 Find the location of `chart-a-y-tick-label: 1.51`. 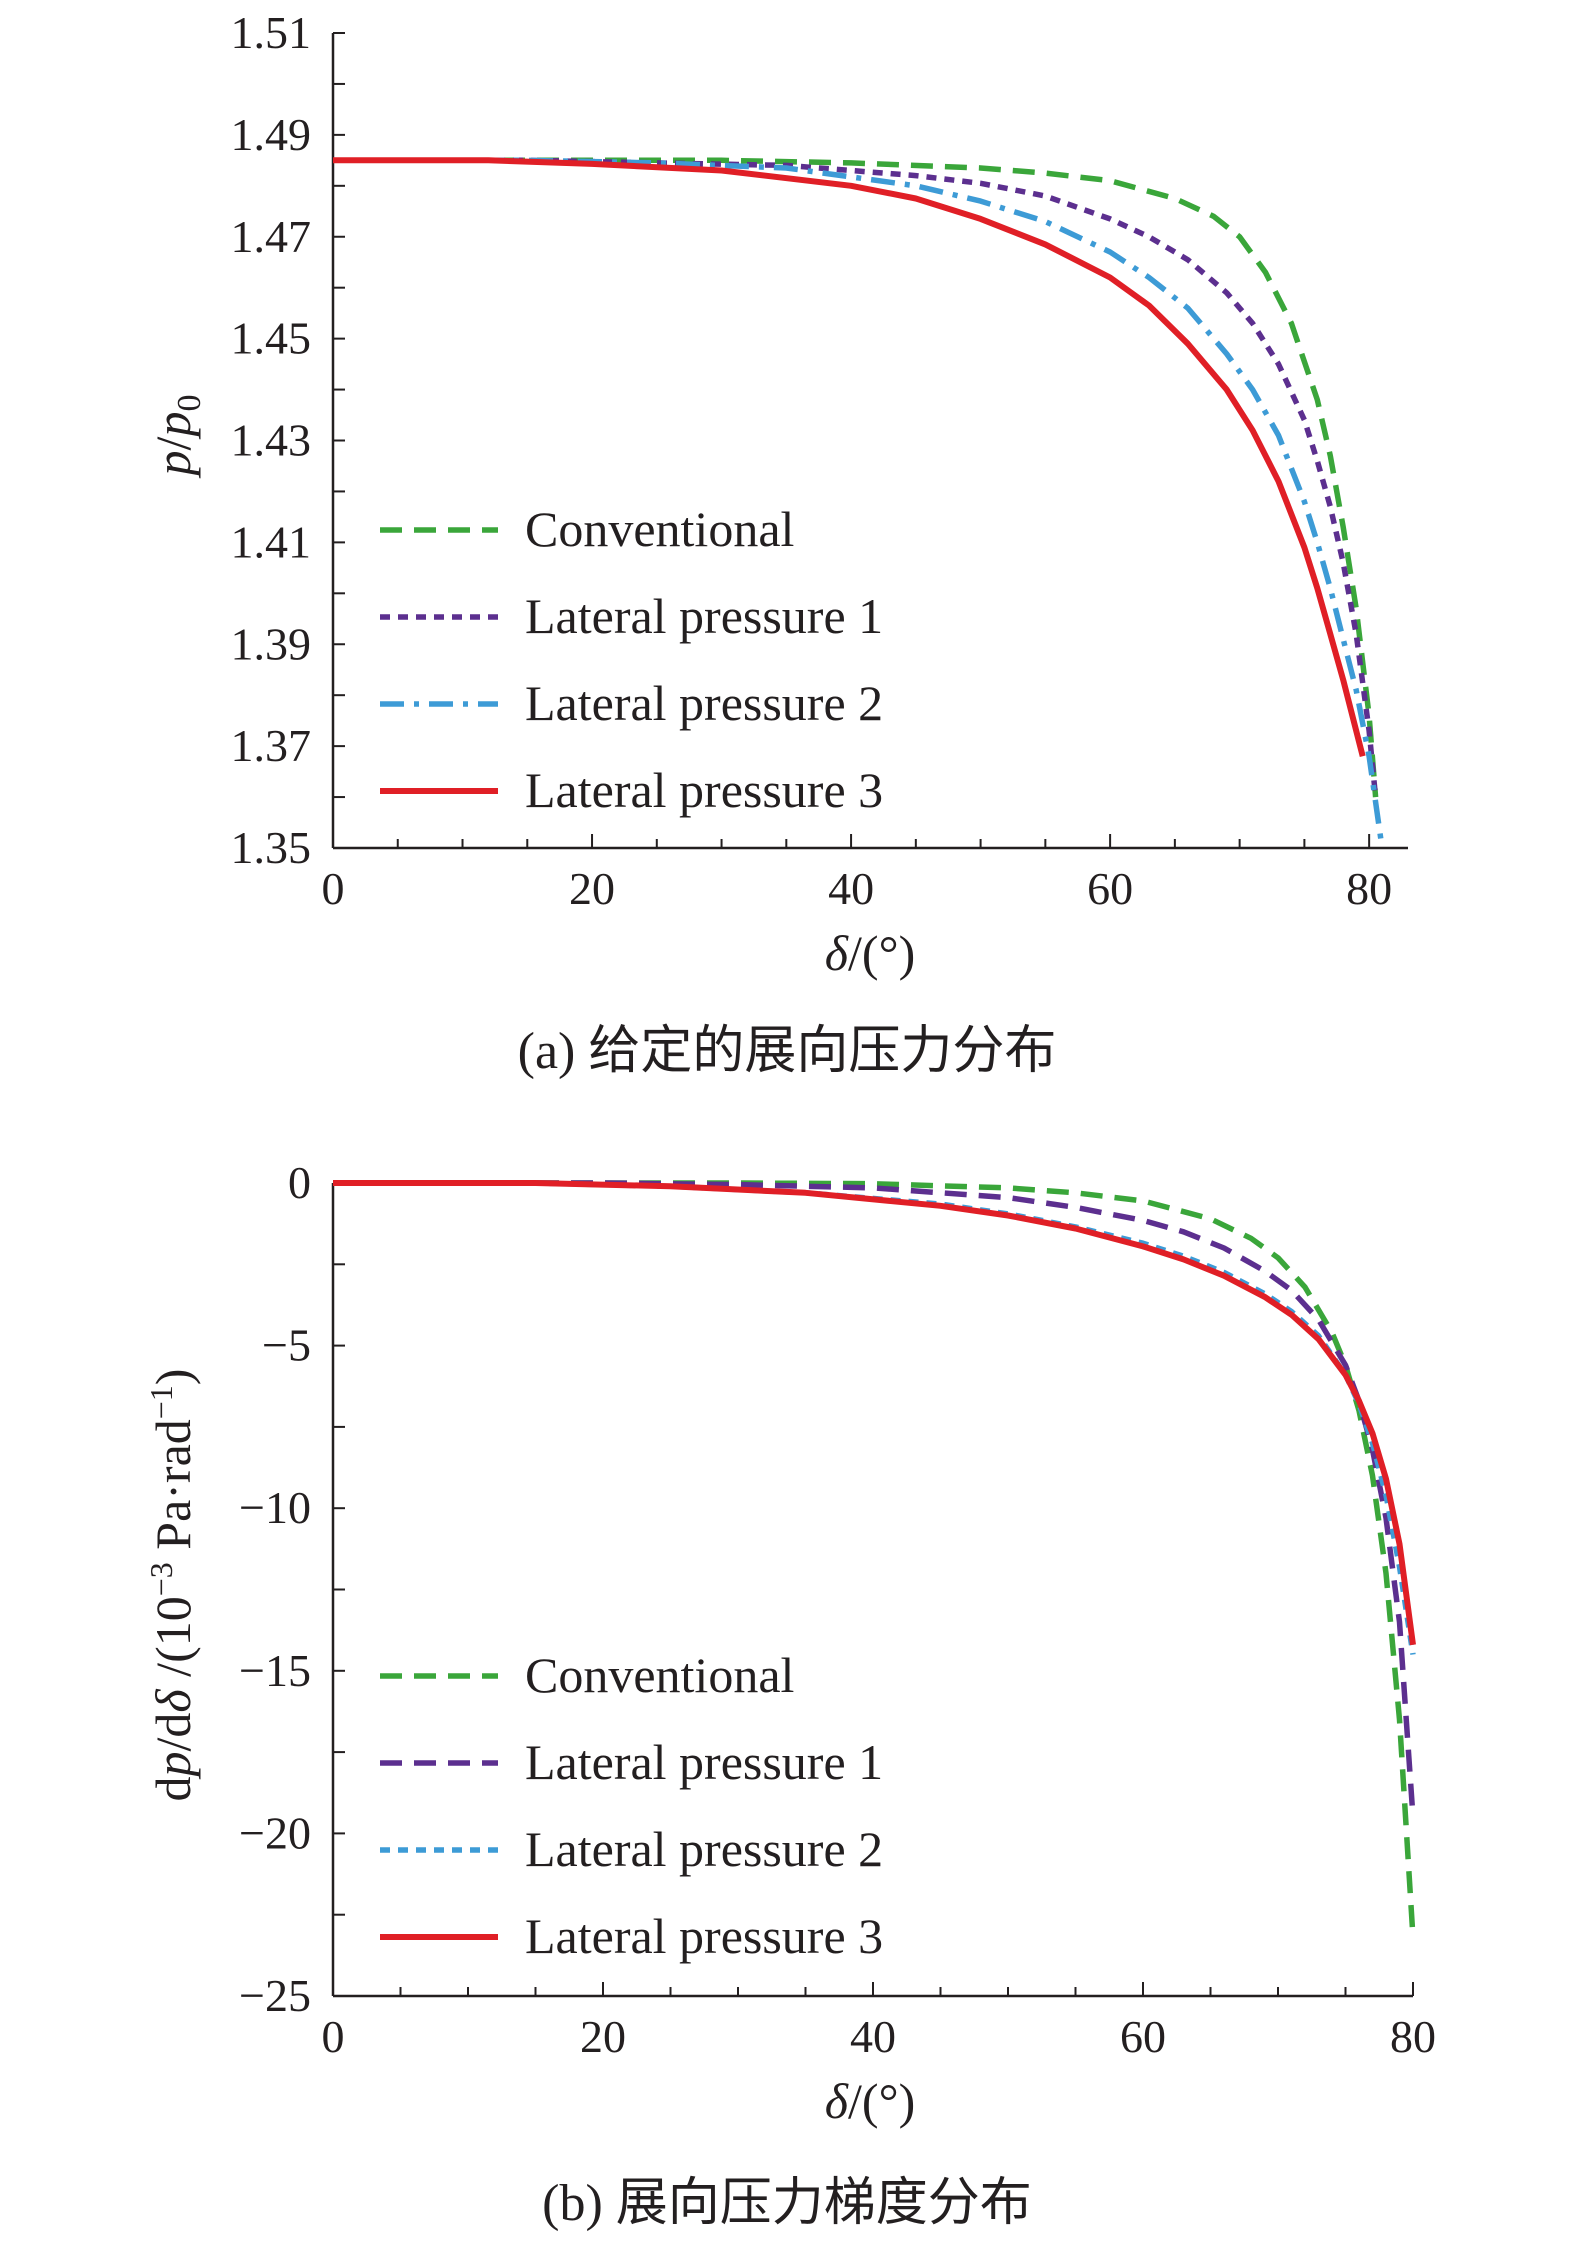

chart-a-y-tick-label: 1.51 is located at coordinates (271, 32).